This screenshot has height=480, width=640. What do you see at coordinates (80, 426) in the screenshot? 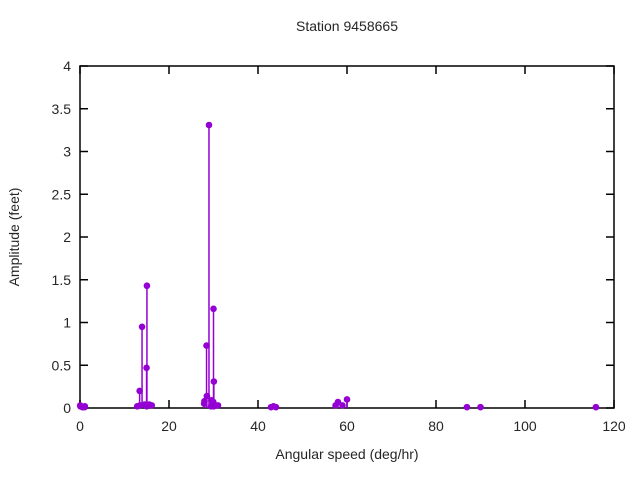
I see `x-tick-label: 0` at bounding box center [80, 426].